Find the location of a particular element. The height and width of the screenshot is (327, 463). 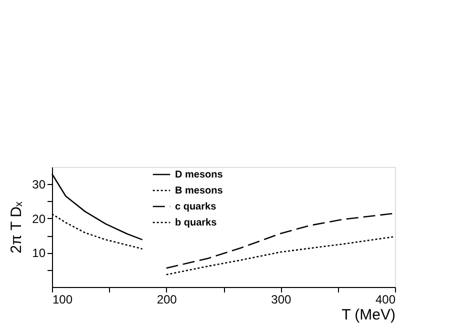

line-series is located at coordinates (281, 256).